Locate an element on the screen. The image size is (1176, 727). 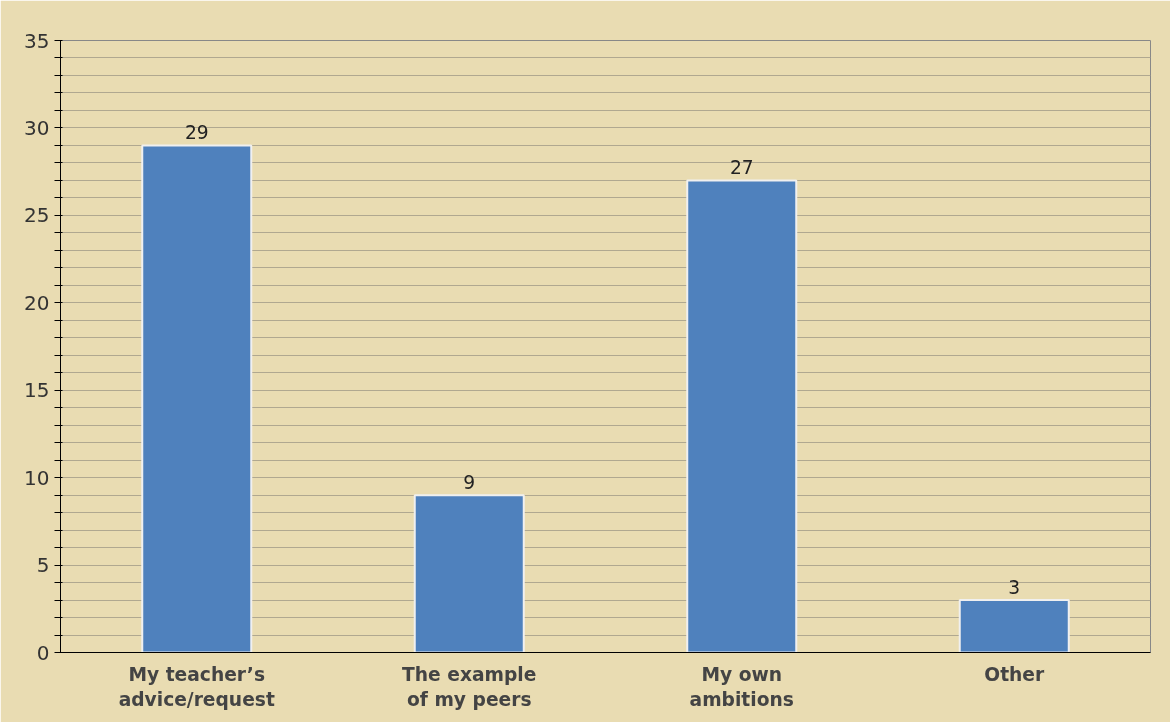
x-tick-label: The example of my peers is located at coordinates (469, 686).